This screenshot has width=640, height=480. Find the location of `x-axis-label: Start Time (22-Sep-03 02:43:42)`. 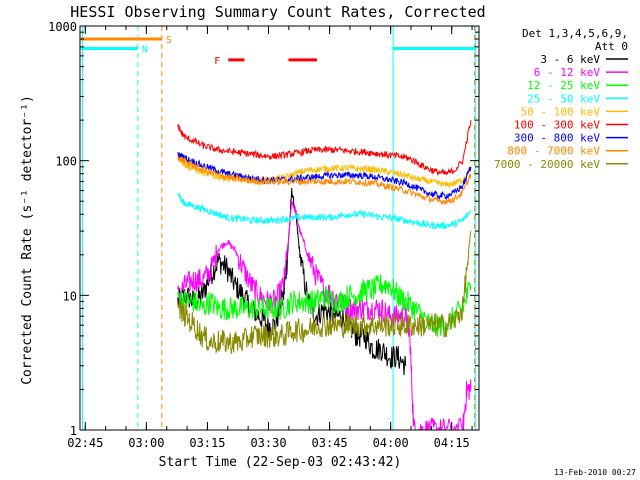

x-axis-label: Start Time (22-Sep-03 02:43:42) is located at coordinates (280, 462).